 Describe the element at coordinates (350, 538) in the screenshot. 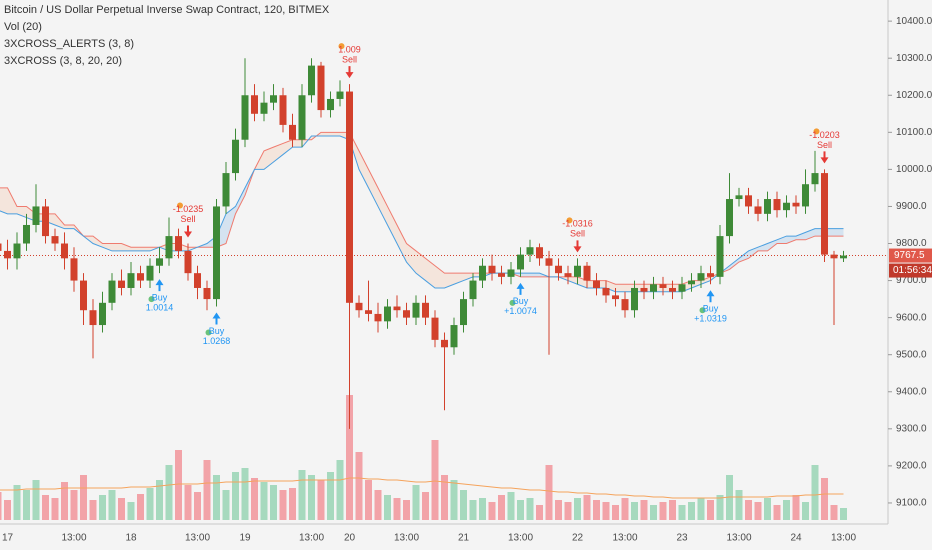

I see `x-tick-label: 20` at that location.